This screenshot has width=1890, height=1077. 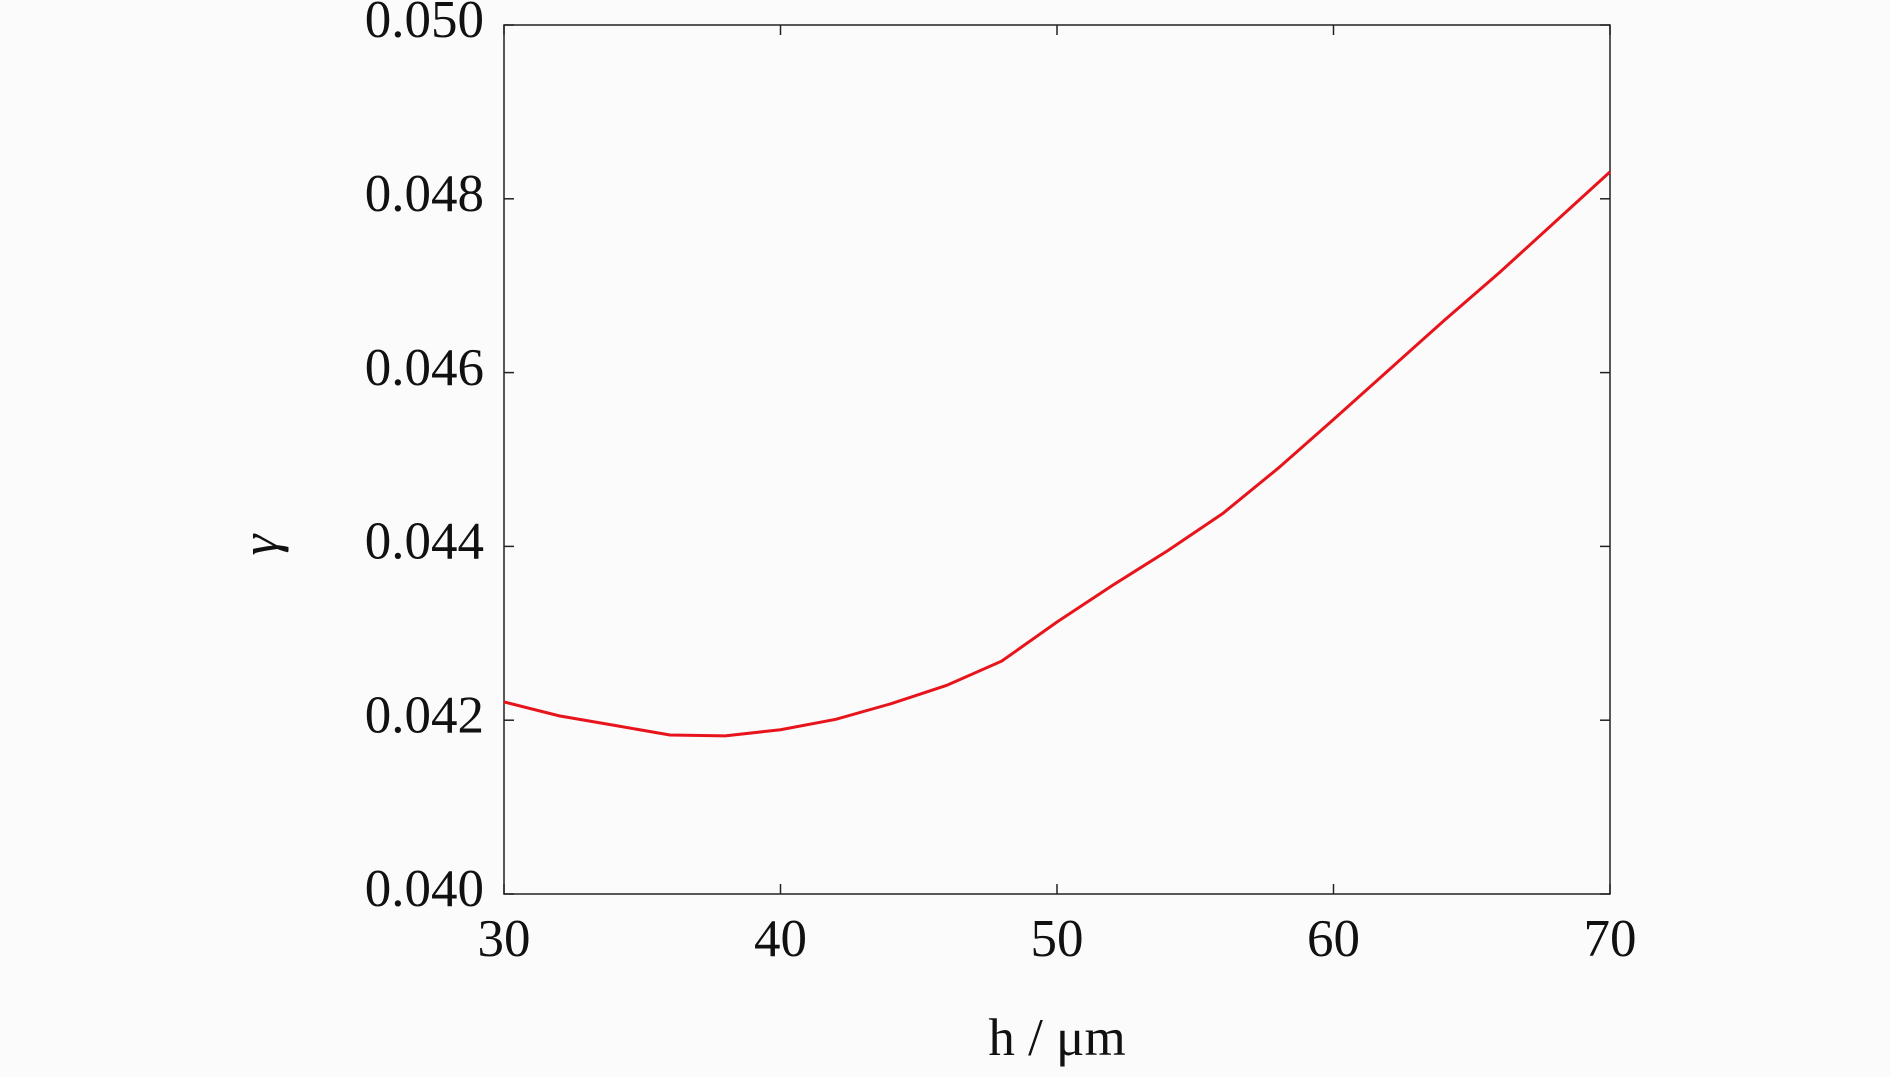 I want to click on y-tick-label: 0.050, so click(x=424, y=24).